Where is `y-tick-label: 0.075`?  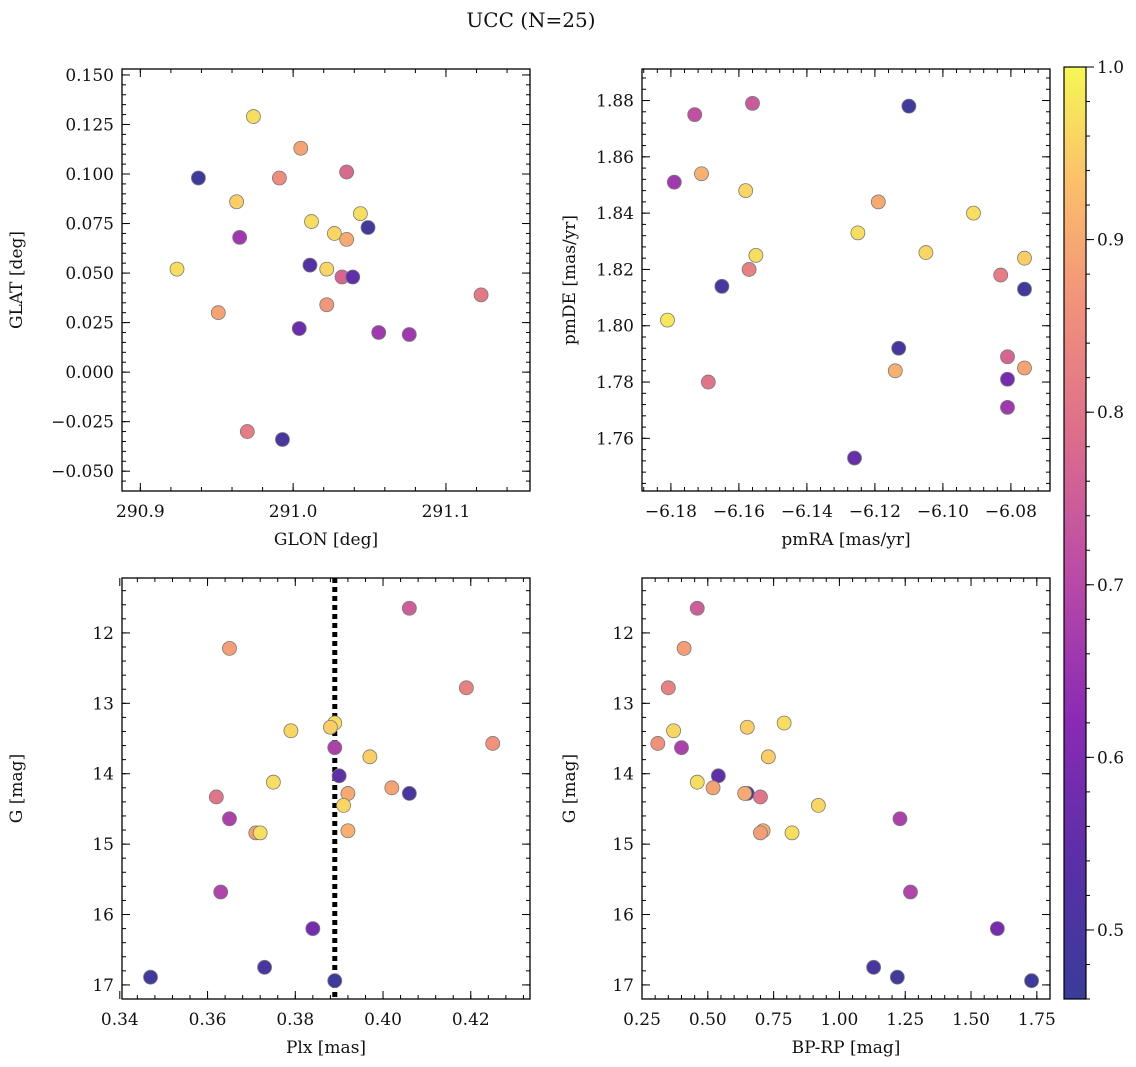
y-tick-label: 0.075 is located at coordinates (89, 225).